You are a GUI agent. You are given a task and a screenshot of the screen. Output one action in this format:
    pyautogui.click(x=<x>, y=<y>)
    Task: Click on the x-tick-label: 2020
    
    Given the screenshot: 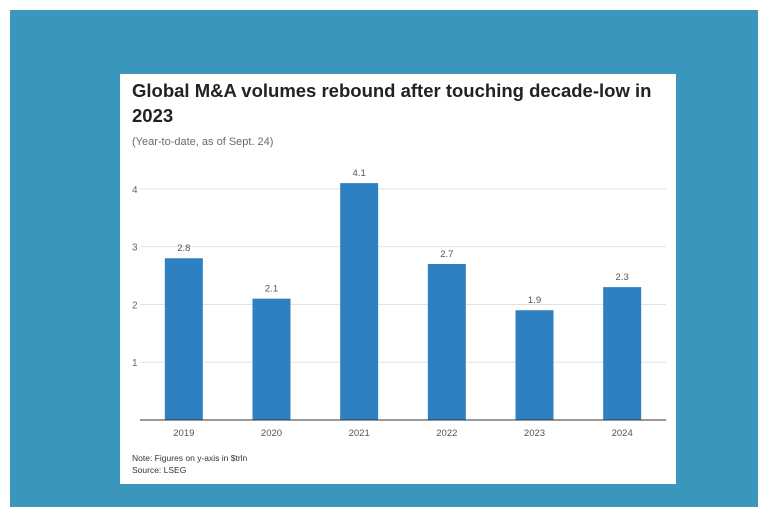 What is the action you would take?
    pyautogui.click(x=271, y=433)
    